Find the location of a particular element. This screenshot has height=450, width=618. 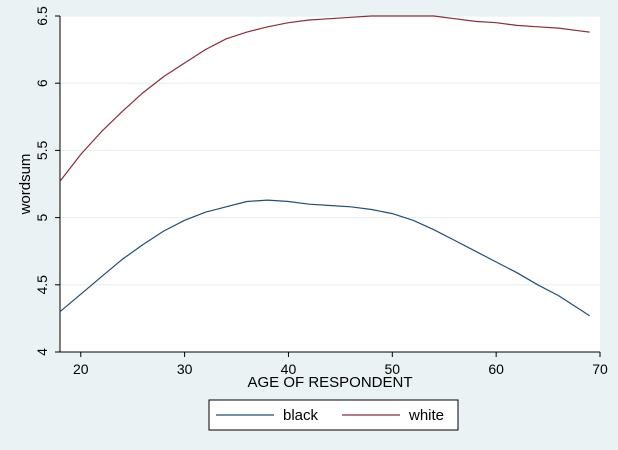

legend-label-black: black is located at coordinates (301, 415).